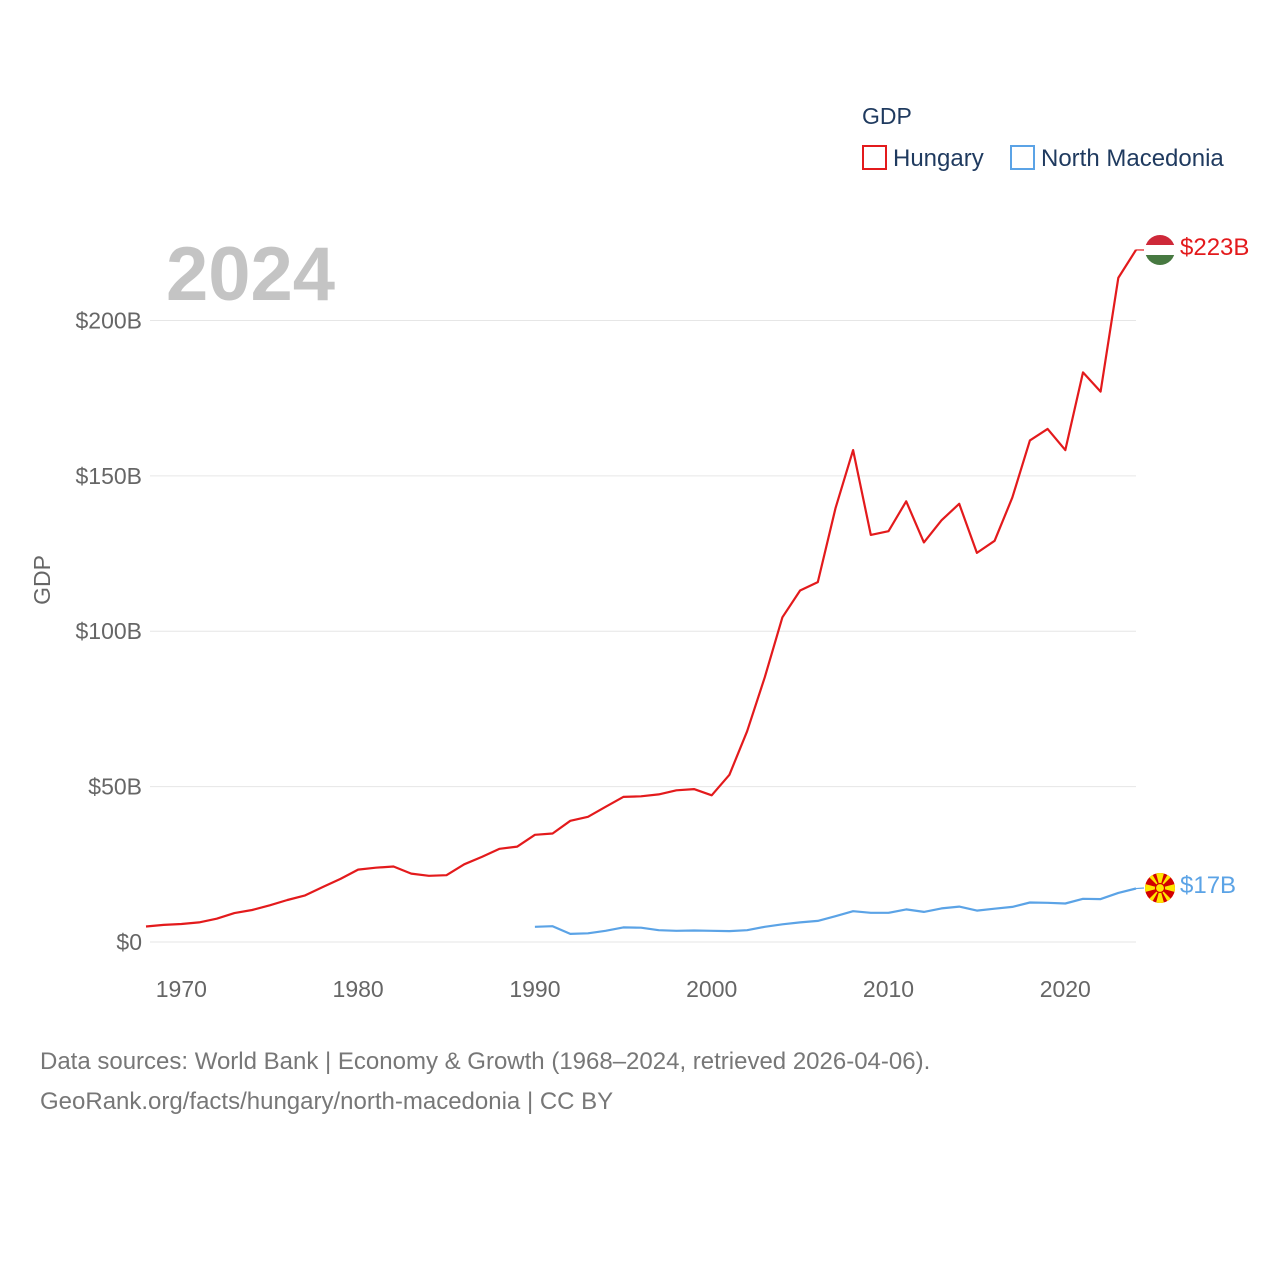  What do you see at coordinates (129, 942) in the screenshot?
I see `y-tick-label: $0` at bounding box center [129, 942].